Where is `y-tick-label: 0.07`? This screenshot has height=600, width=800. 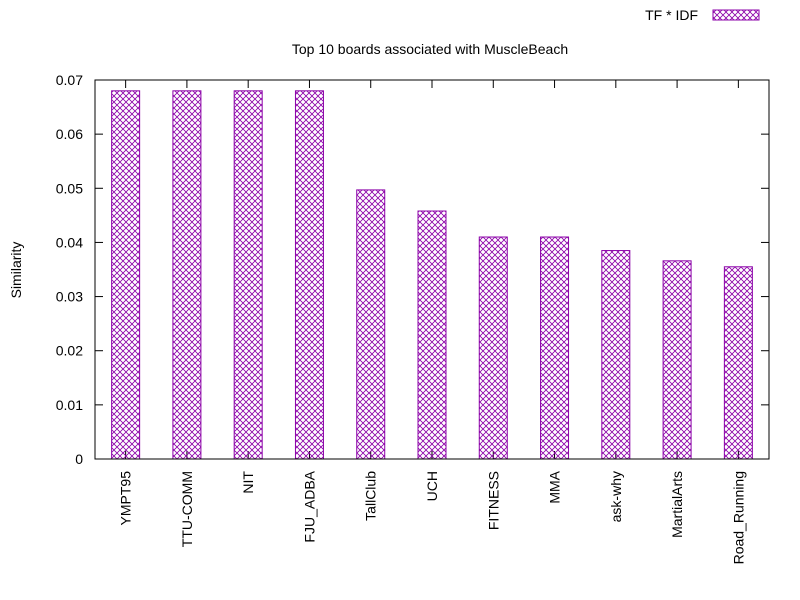 y-tick-label: 0.07 is located at coordinates (69, 80).